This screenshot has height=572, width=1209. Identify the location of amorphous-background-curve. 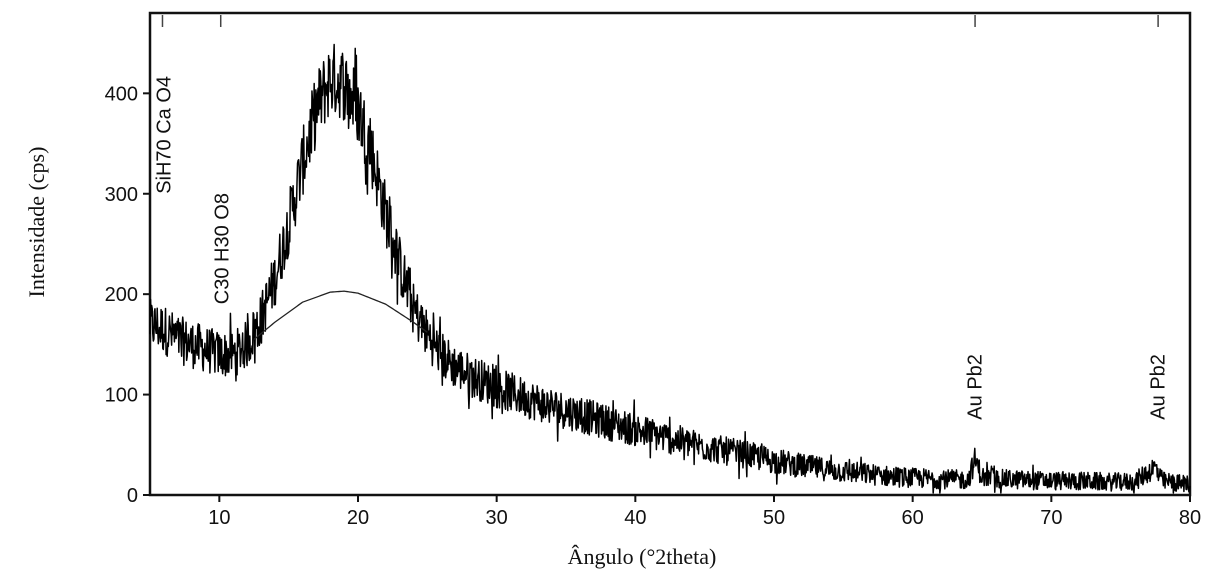
(340, 315).